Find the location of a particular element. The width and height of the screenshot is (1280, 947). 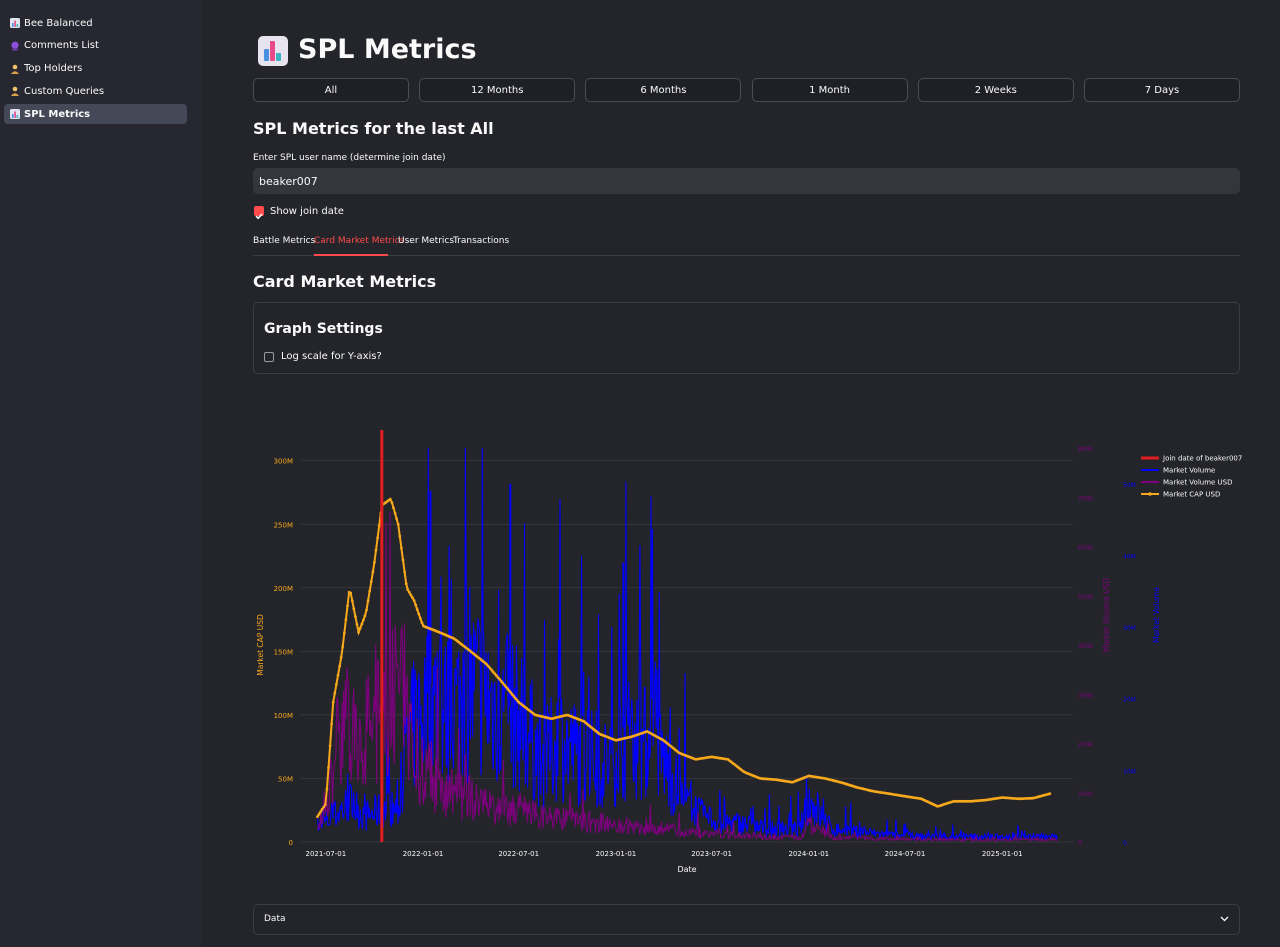

y-usd-axis-title: Market Volume USD is located at coordinates (1106, 615).